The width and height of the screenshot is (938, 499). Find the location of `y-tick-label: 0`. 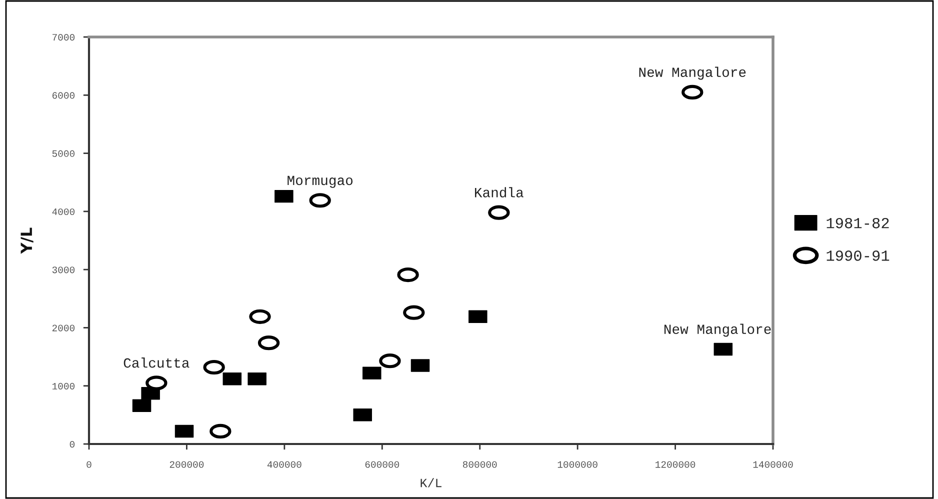

y-tick-label: 0 is located at coordinates (72, 444).